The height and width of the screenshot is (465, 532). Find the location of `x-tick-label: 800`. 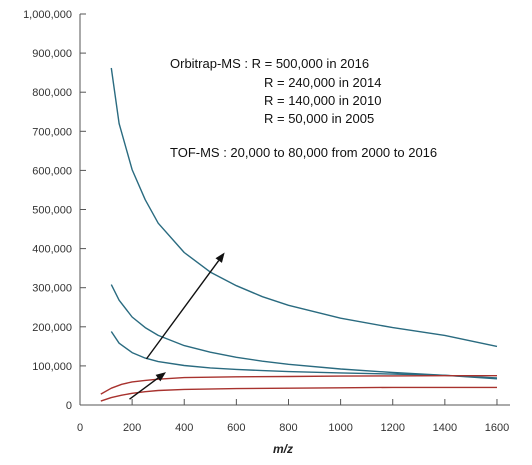

x-tick-label: 800 is located at coordinates (288, 428).